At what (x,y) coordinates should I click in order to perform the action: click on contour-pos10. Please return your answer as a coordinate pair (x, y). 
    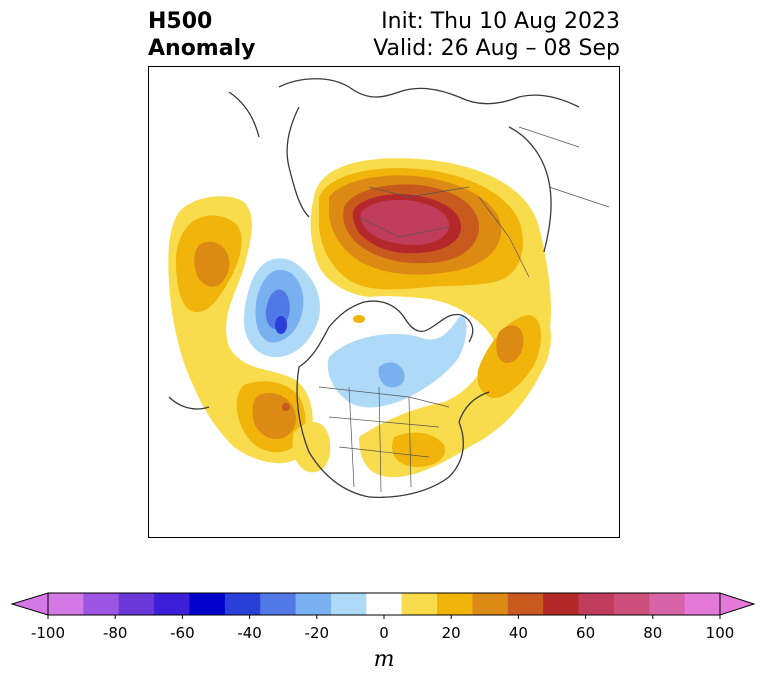
    Looking at the image, I should click on (311, 447).